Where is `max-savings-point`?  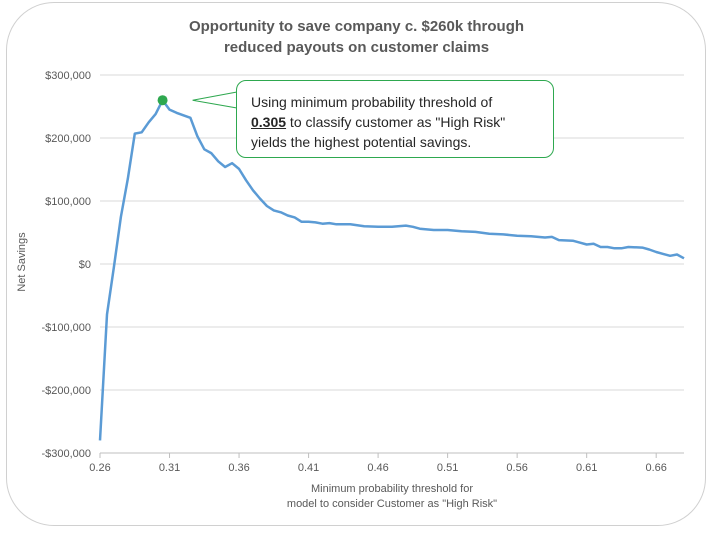 max-savings-point is located at coordinates (162, 100).